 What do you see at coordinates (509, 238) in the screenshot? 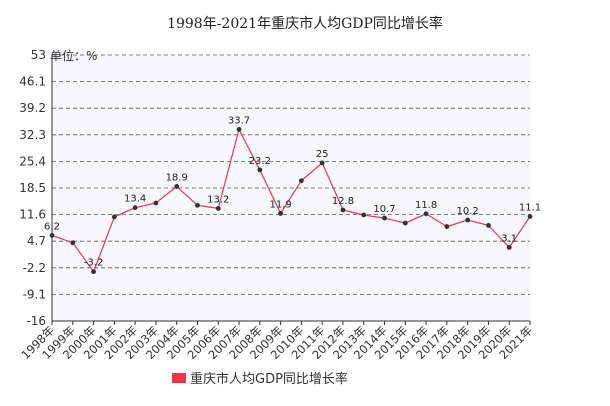
I see `data-label: 3.1` at bounding box center [509, 238].